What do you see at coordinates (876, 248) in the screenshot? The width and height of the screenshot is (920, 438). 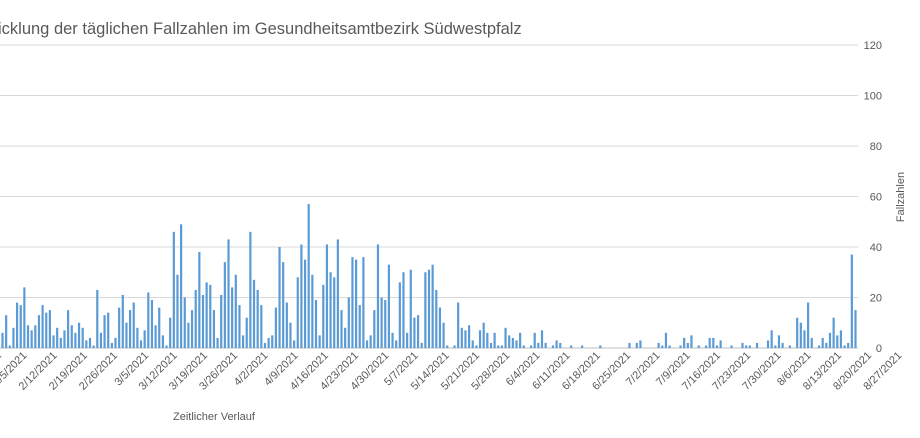 I see `y-tick-label: 40` at bounding box center [876, 248].